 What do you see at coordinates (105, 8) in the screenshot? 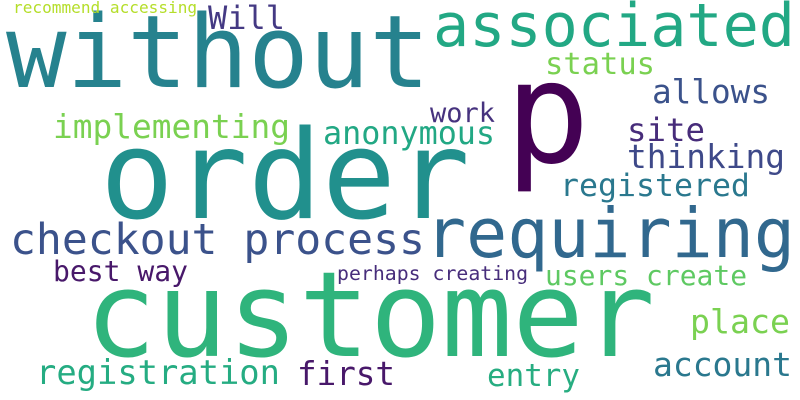
I see `word-recommend-accessing: recommend accessing` at bounding box center [105, 8].